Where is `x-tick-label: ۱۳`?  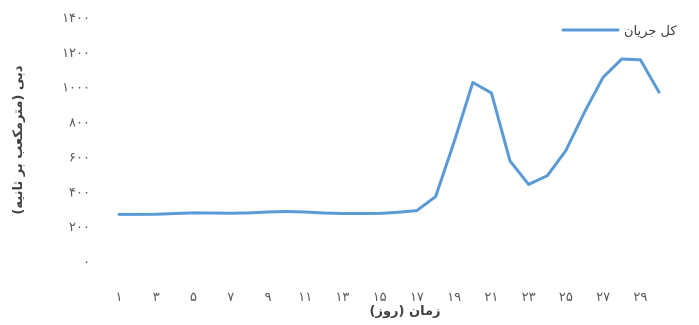
x-tick-label: ۱۳ is located at coordinates (342, 297).